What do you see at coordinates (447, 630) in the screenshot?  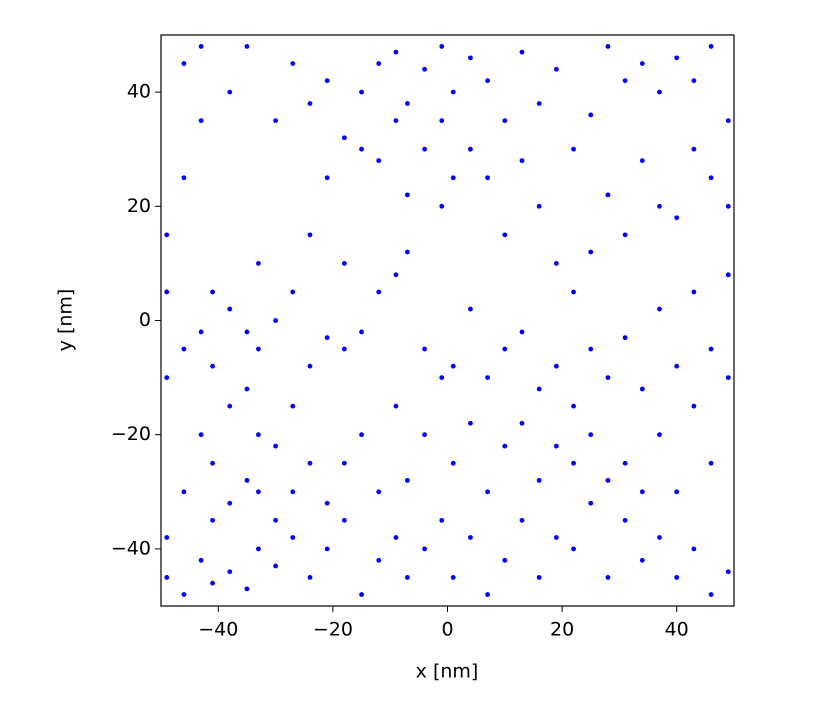 I see `x-tick-label: 0` at bounding box center [447, 630].